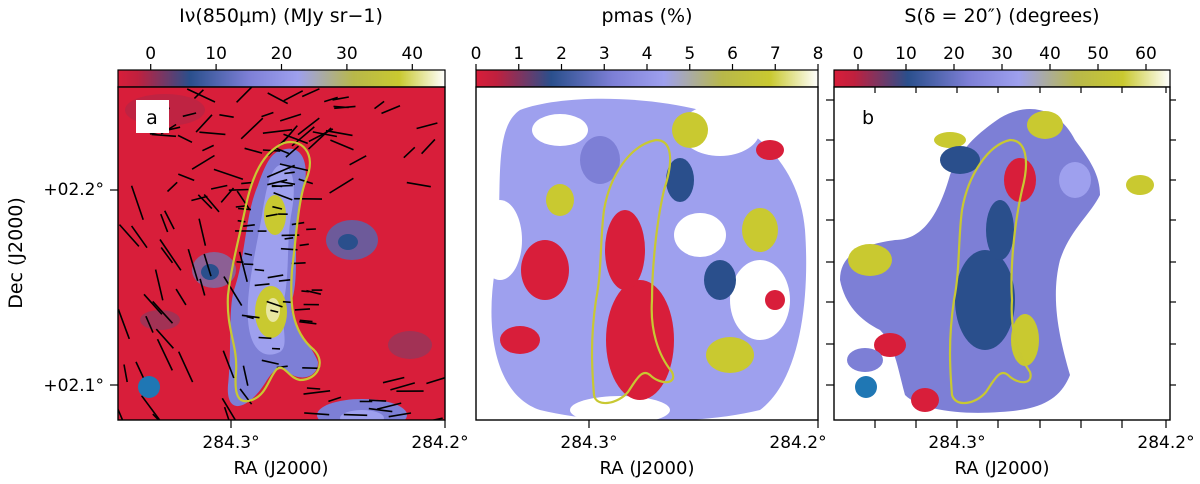  I want to click on x-tick-label: 284.3°, so click(956, 443).